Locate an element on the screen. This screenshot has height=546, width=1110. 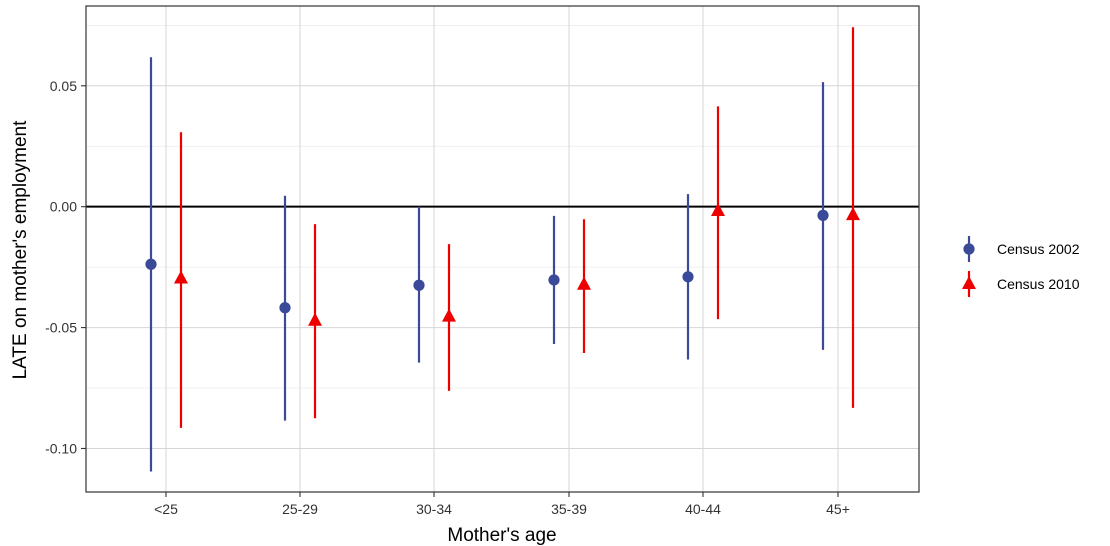
y-axis: 0.05 0.00 -0.05 -0.10 is located at coordinates (65, 267).